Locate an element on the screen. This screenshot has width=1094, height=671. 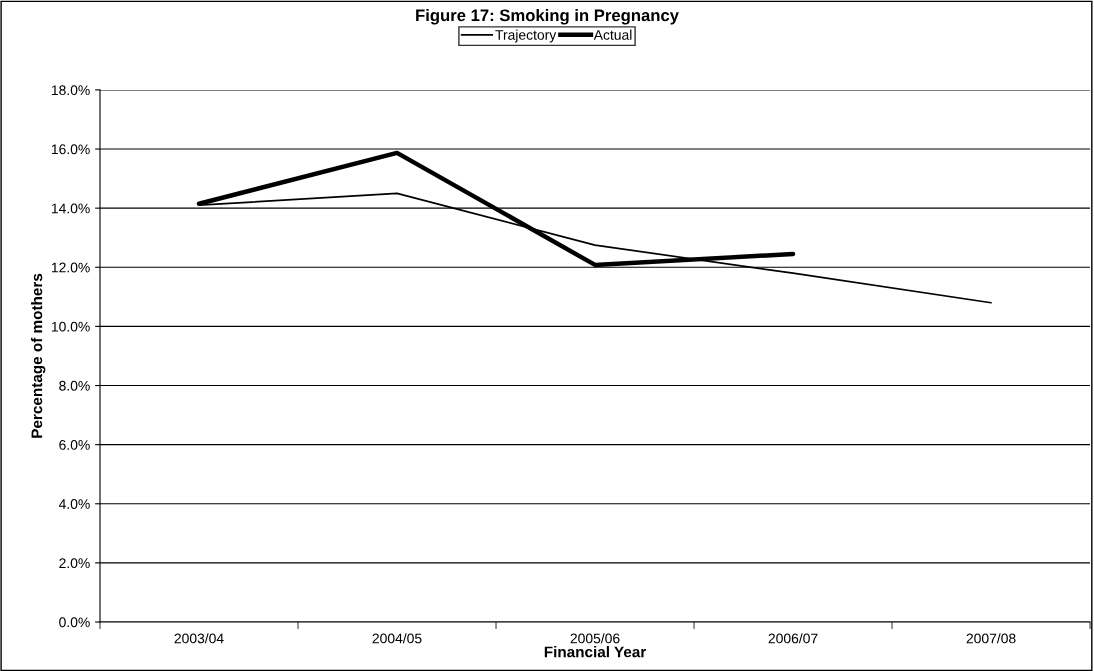
y-tick-label: 16.0% is located at coordinates (70, 149).